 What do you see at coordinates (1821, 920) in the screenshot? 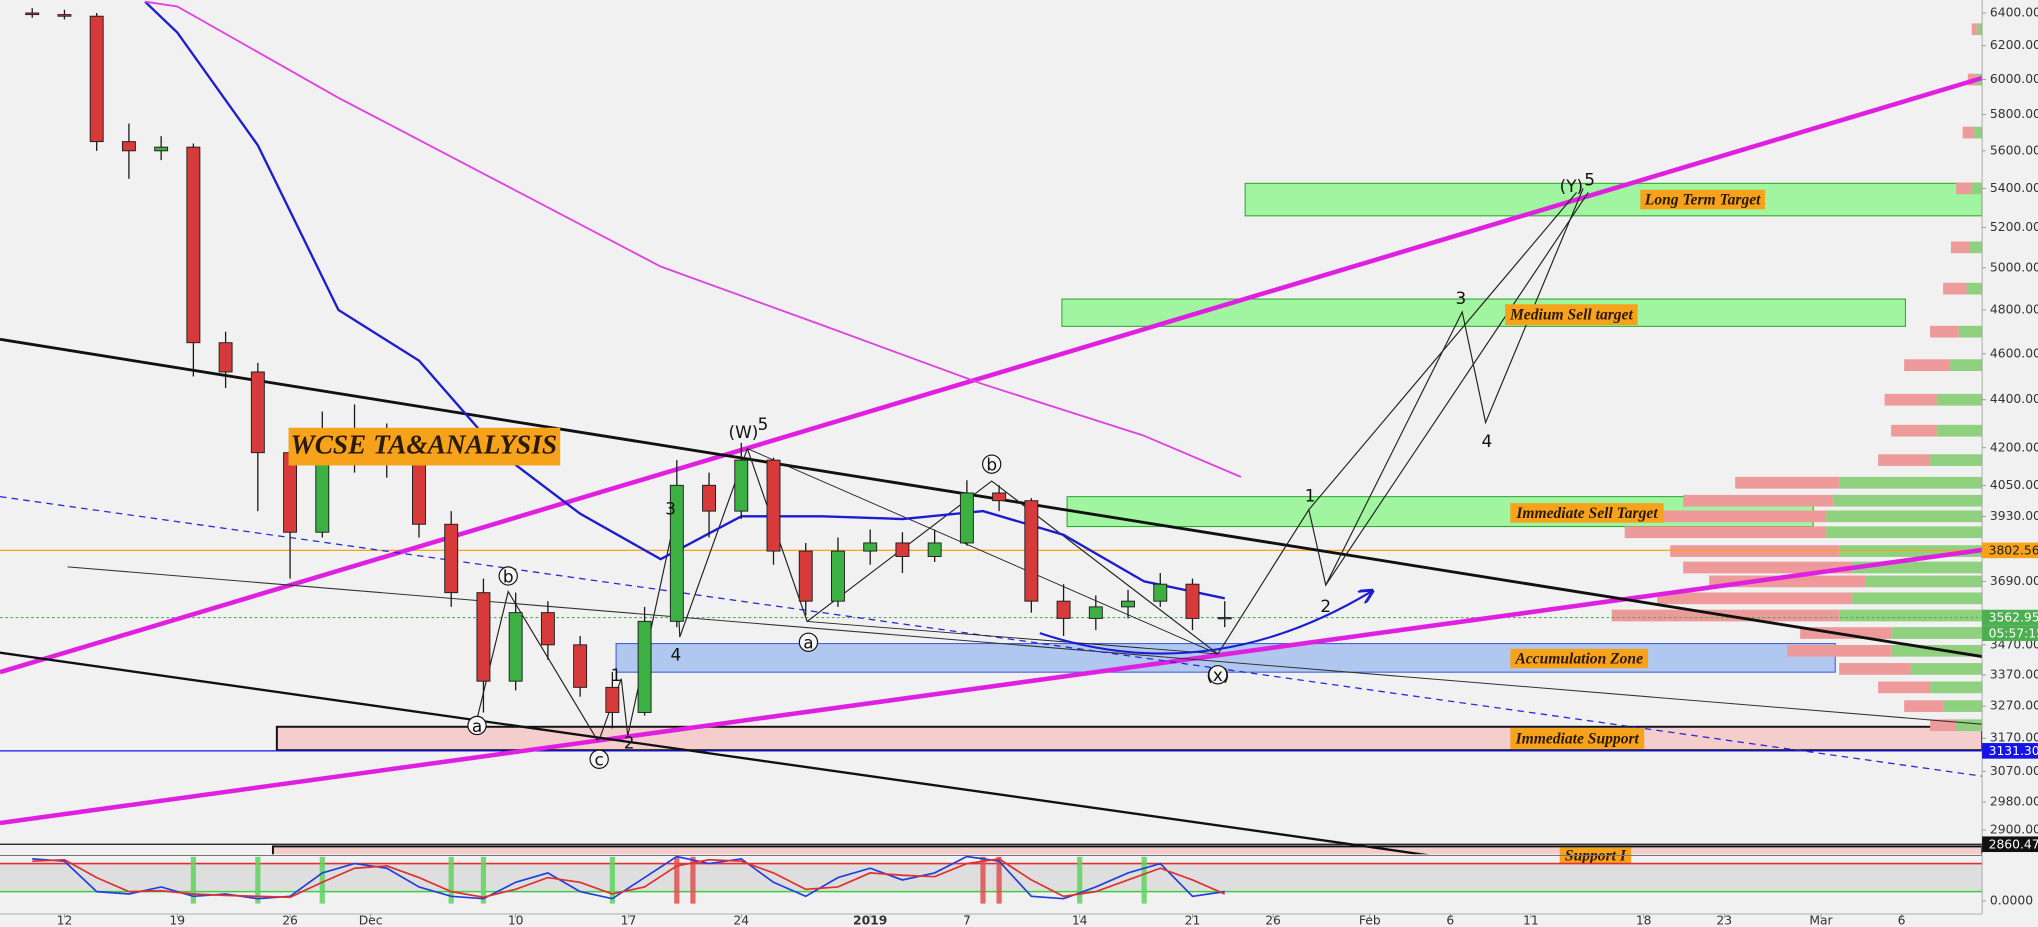
I see `x-tick-label: Mar` at bounding box center [1821, 920].